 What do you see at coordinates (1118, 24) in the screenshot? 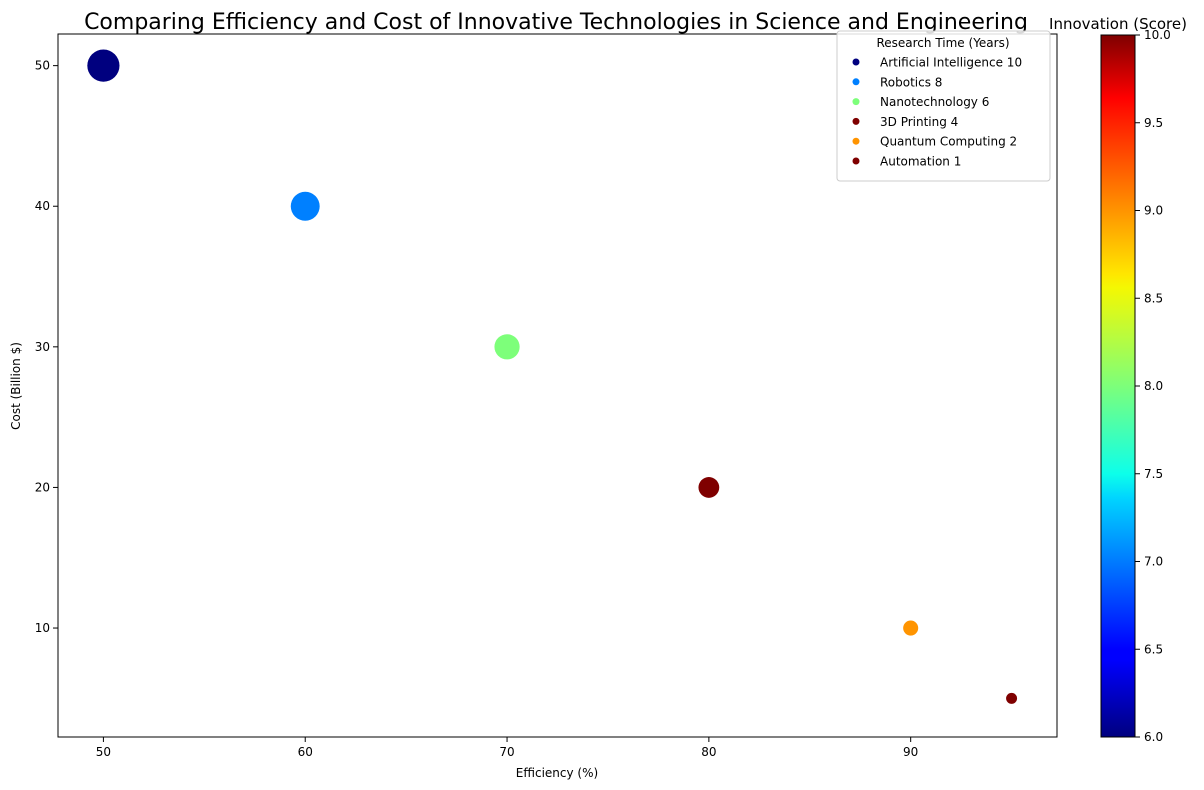
I see `colorbar-label: Innovation (Score)` at bounding box center [1118, 24].